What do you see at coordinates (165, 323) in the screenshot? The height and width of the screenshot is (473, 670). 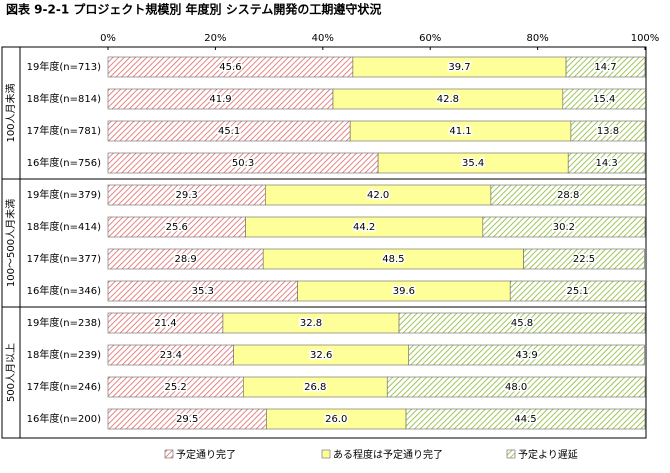 I see `value-label: 21.4` at bounding box center [165, 323].